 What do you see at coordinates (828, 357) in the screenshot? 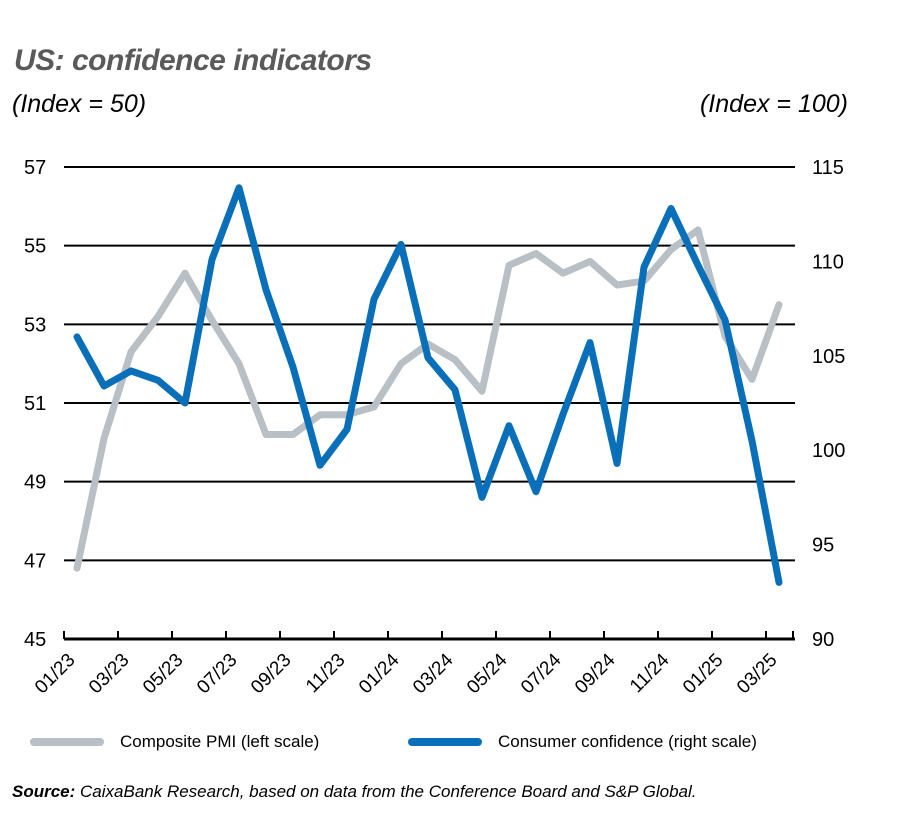
I see `right-tick-label: 105` at bounding box center [828, 357].